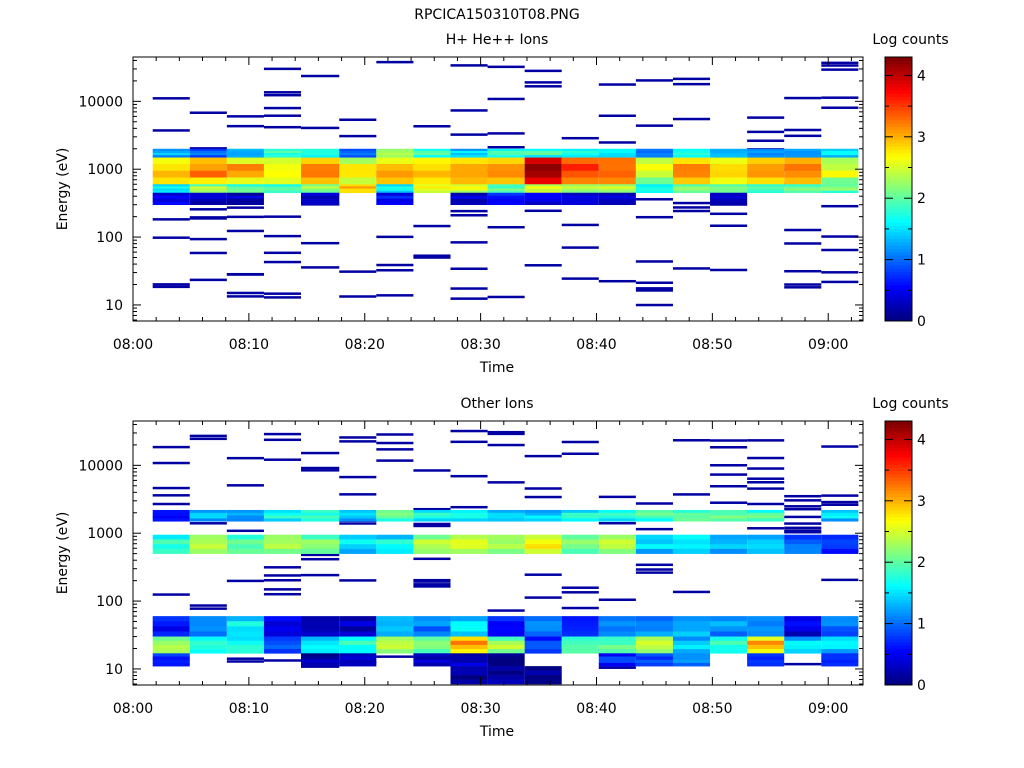 The height and width of the screenshot is (768, 1024). Describe the element at coordinates (496, 15) in the screenshot. I see `figure-title: RPCICA150310T08.PNG` at that location.